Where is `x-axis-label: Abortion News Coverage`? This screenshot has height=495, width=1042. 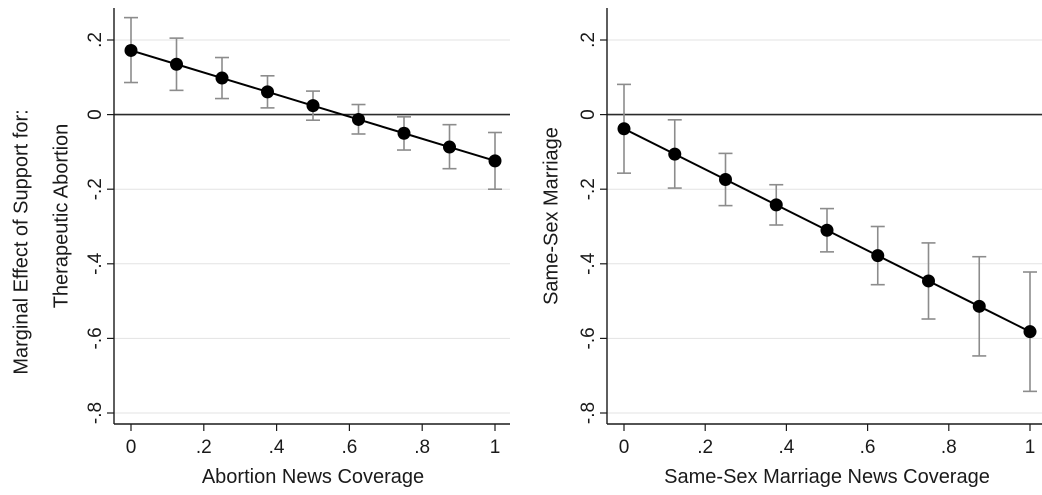
x-axis-label: Abortion News Coverage is located at coordinates (313, 477).